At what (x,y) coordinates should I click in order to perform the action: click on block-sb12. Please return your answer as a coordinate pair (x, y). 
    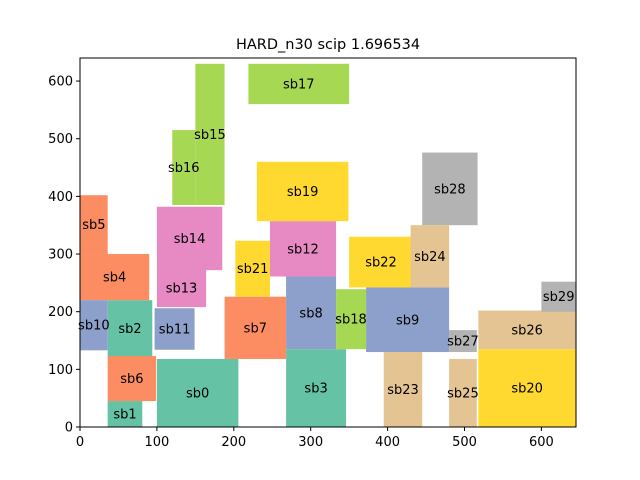
    Looking at the image, I should click on (303, 249).